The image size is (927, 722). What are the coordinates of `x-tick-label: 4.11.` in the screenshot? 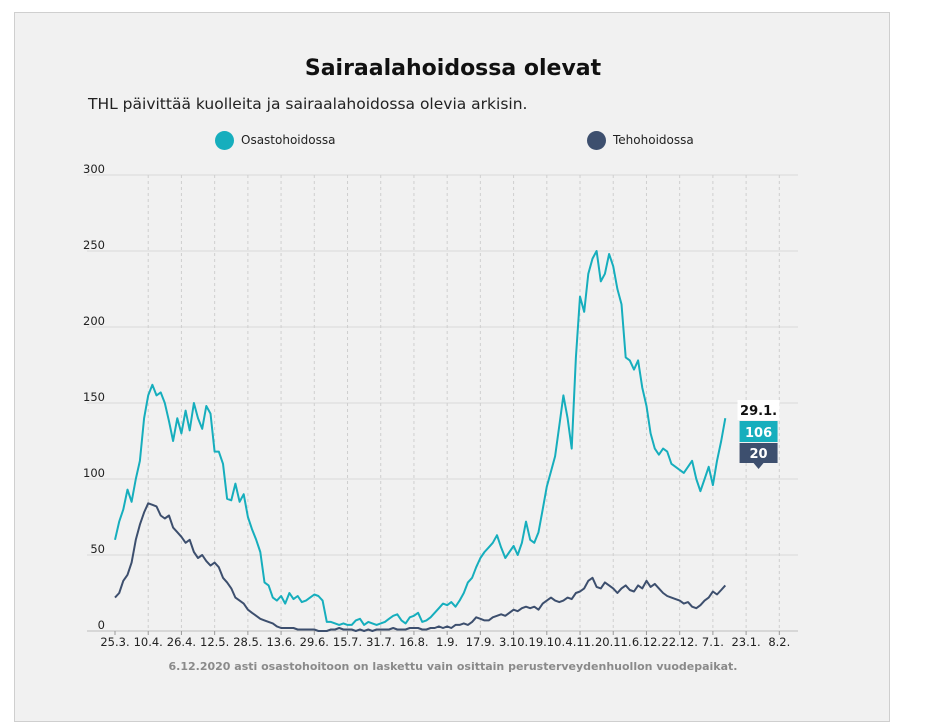 It's located at (579, 642).